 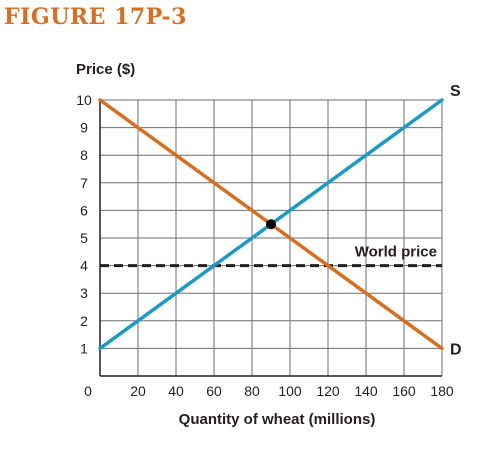 I want to click on x-tick-label: 100, so click(x=290, y=391).